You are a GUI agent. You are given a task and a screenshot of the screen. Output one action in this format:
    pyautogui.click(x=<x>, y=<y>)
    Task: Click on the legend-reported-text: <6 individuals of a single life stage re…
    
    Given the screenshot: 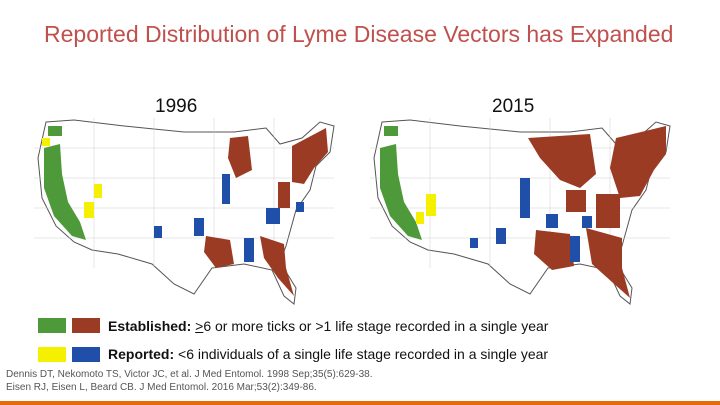 What is the action you would take?
    pyautogui.click(x=363, y=354)
    